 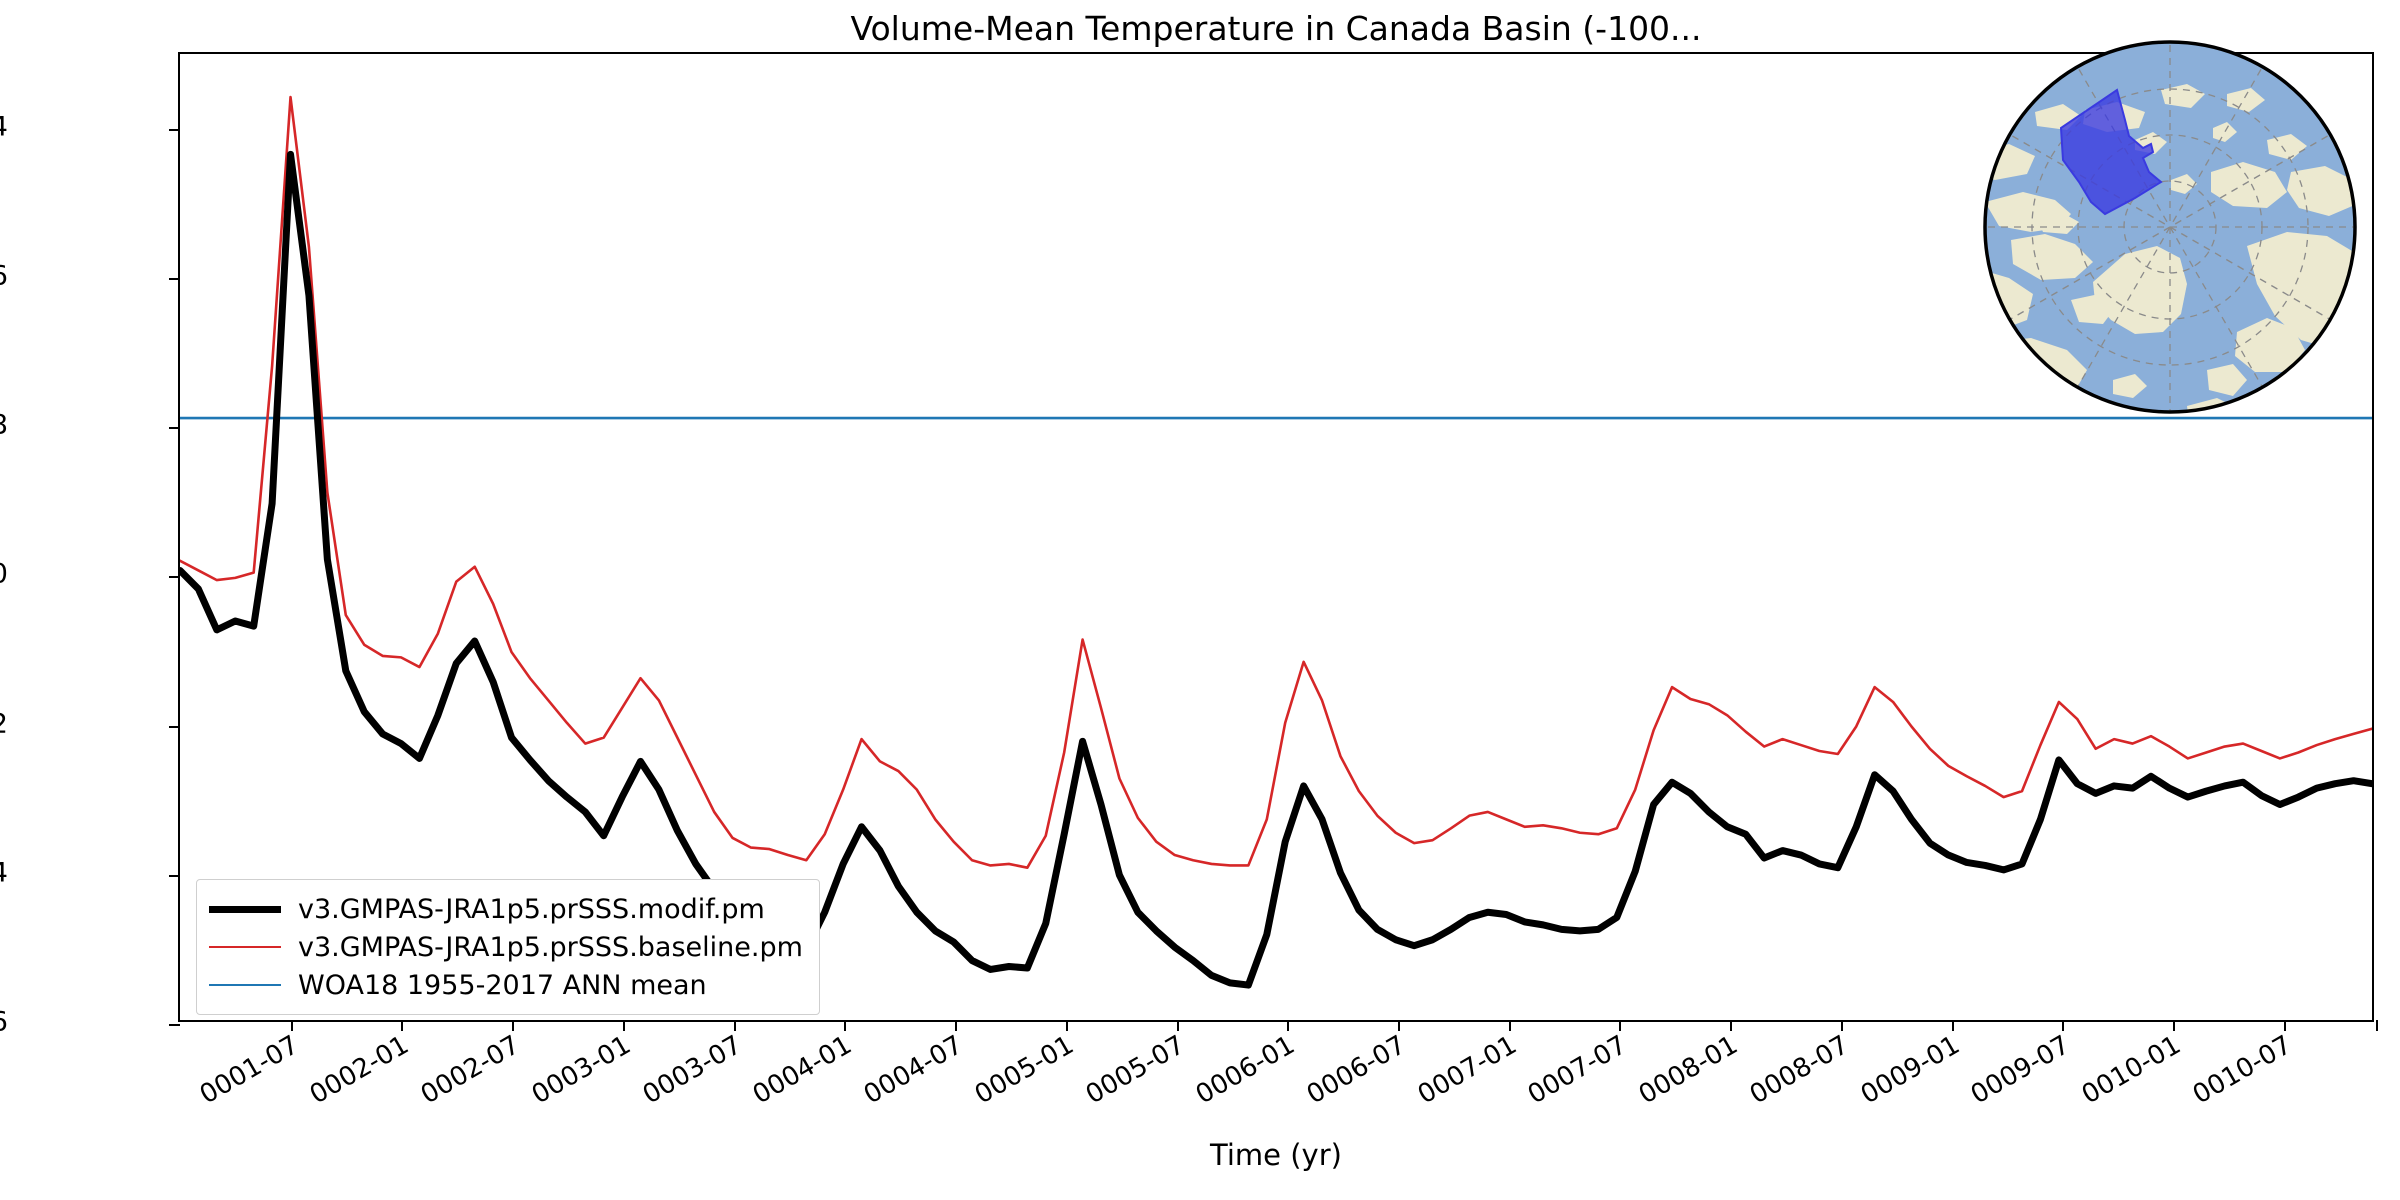 What do you see at coordinates (4, 275) in the screenshot?
I see `y-tick-label: −0.06` at bounding box center [4, 275].